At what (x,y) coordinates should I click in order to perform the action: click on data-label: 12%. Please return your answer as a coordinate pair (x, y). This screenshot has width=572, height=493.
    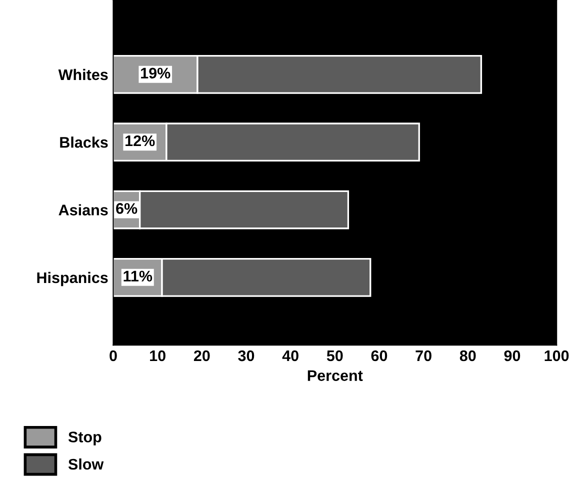
    Looking at the image, I should click on (140, 140).